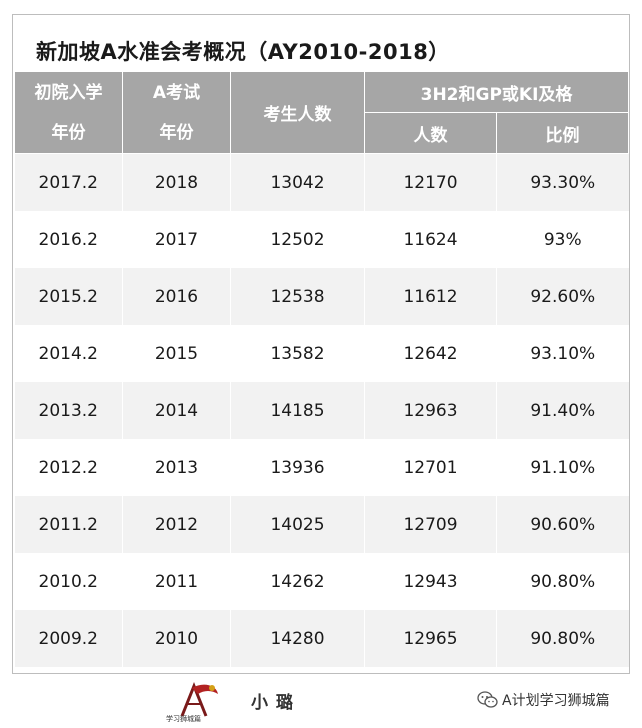 This screenshot has width=642, height=728. Describe the element at coordinates (176, 296) in the screenshot. I see `exam-year-cell: 2016` at that location.